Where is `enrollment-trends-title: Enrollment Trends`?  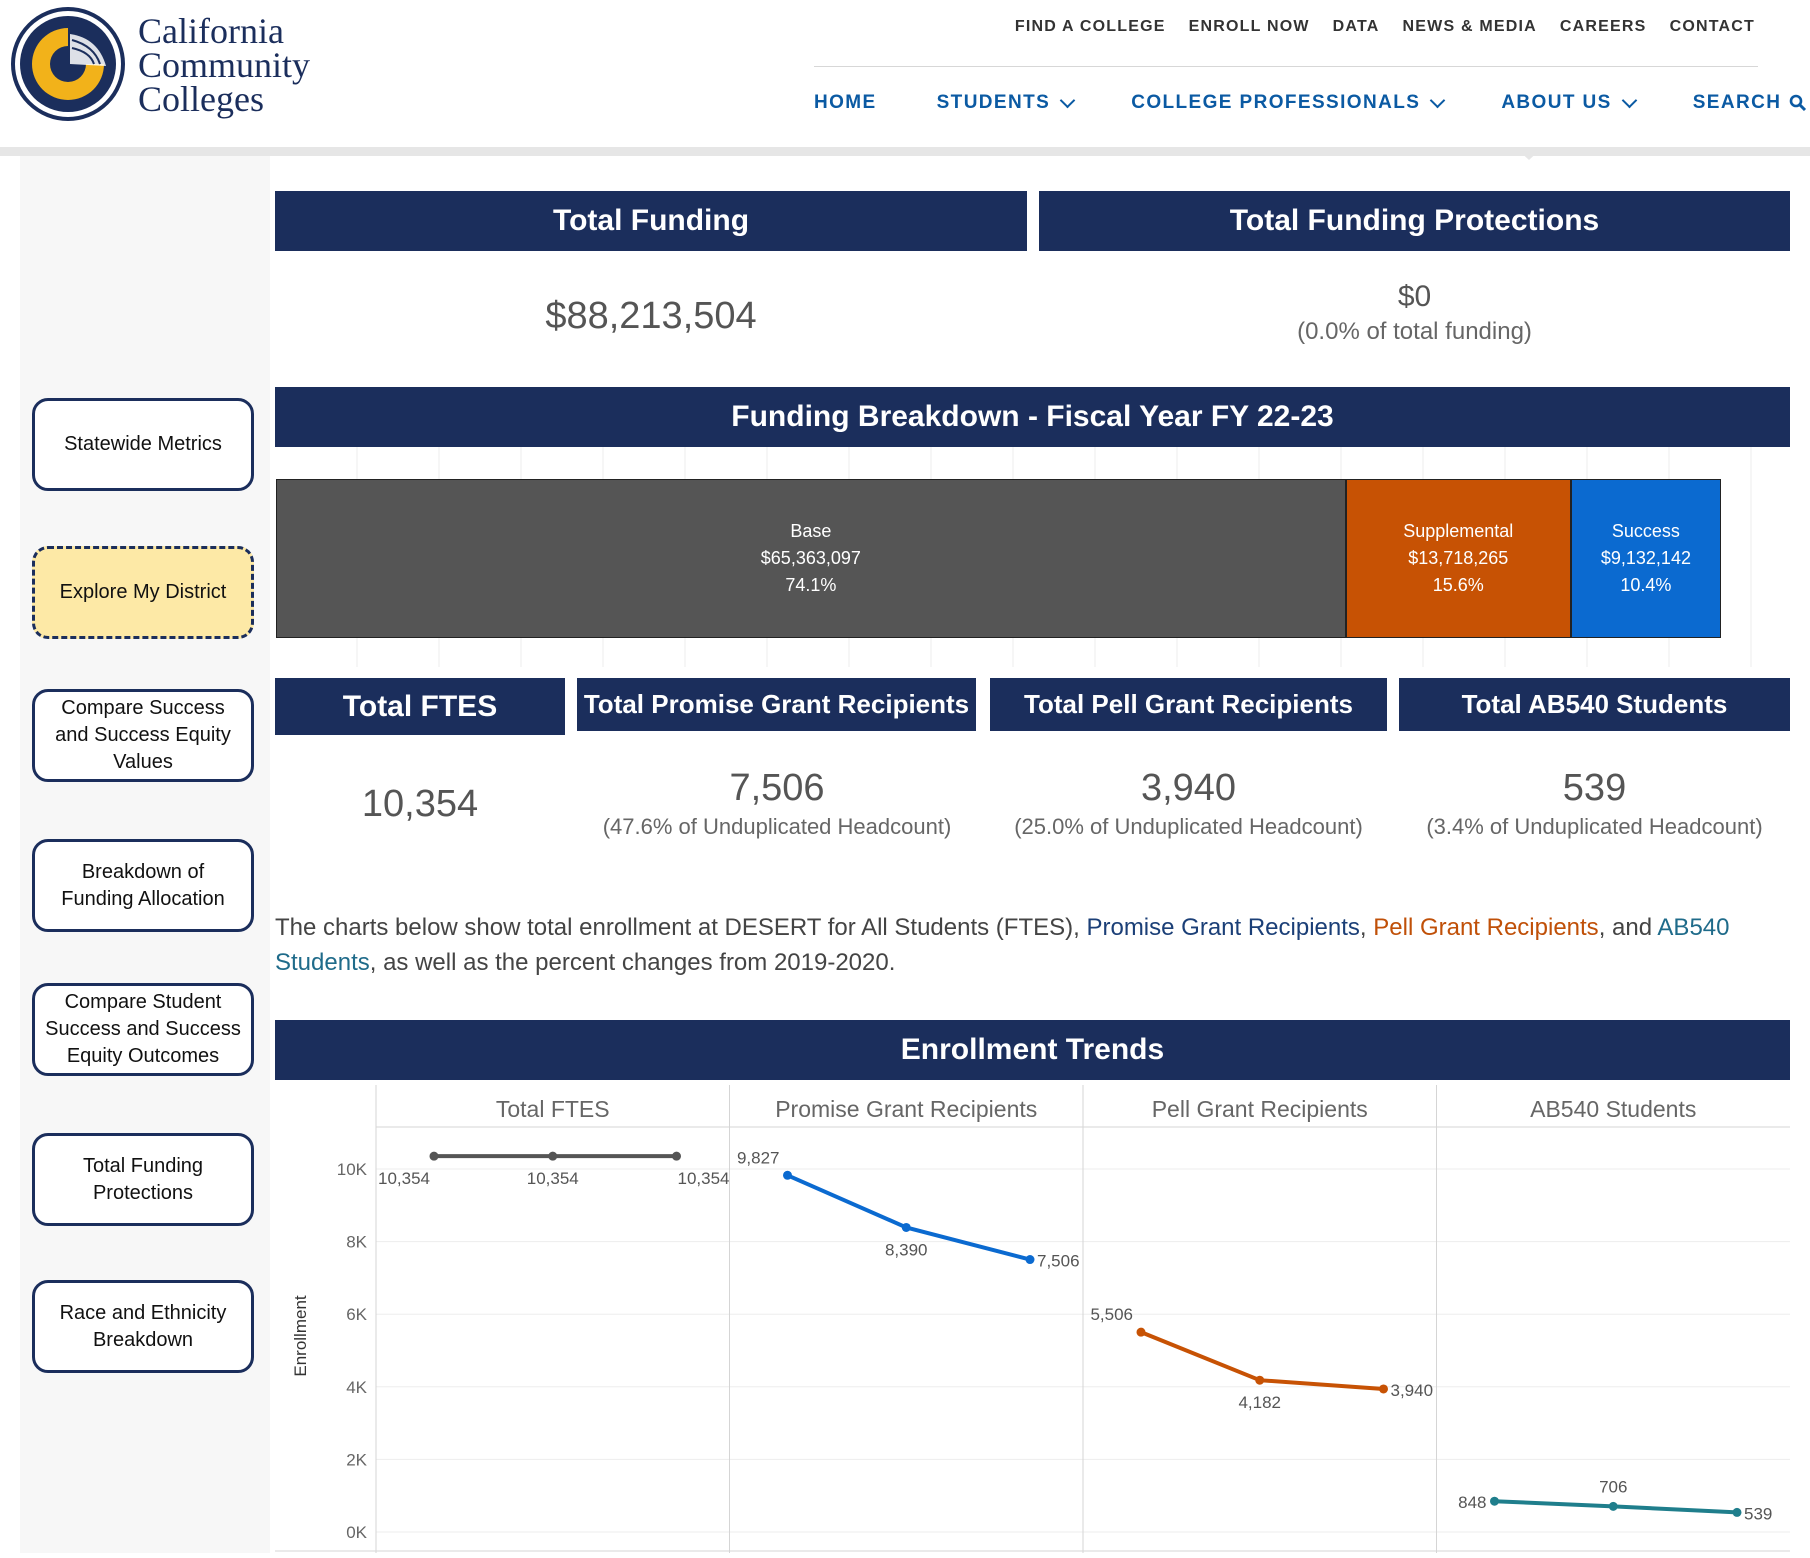 enrollment-trends-title: Enrollment Trends is located at coordinates (1032, 1049).